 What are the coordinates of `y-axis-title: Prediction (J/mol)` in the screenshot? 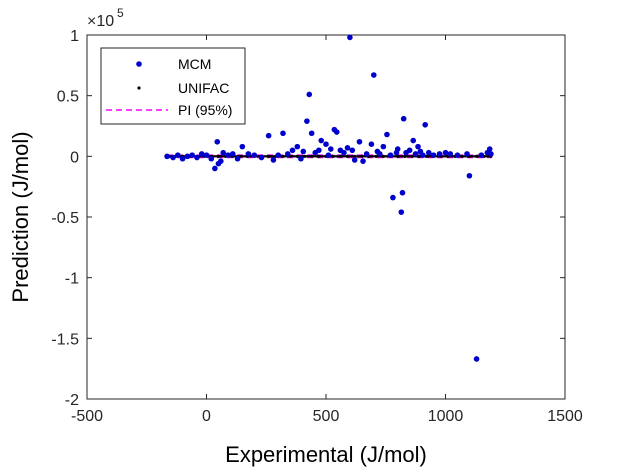 It's located at (20, 216).